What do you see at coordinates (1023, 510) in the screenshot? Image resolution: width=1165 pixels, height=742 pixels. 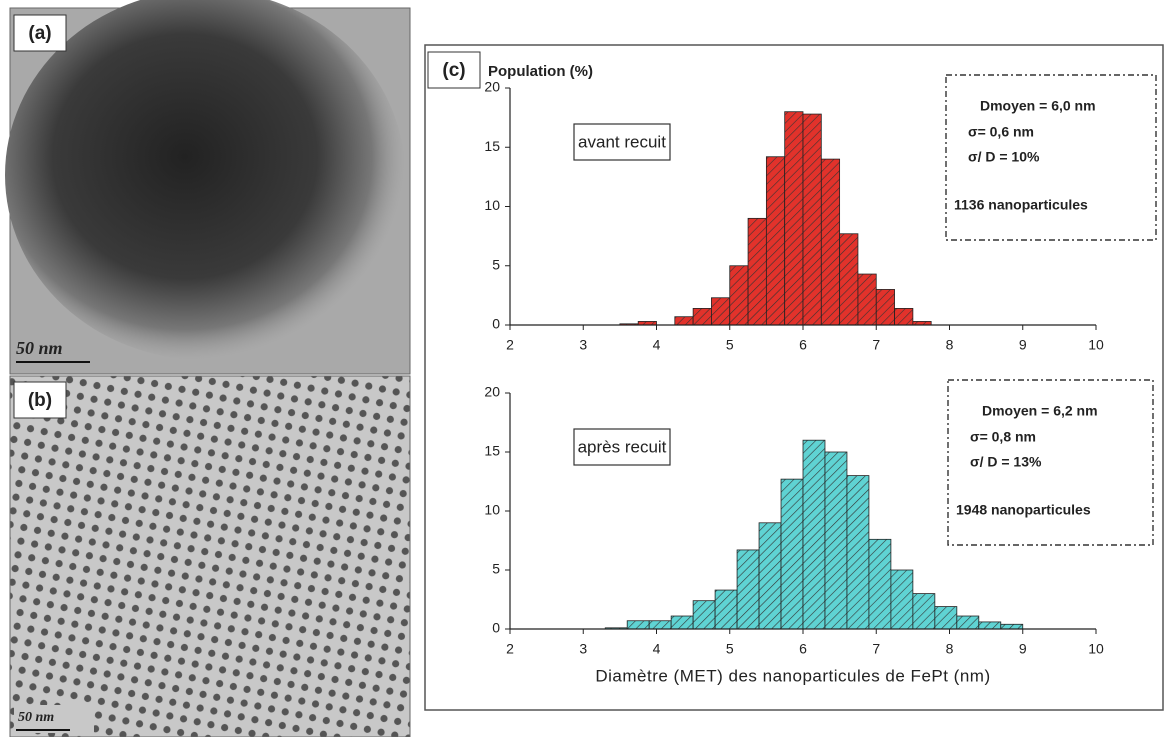 I see `stats-text: 1948 nanoparticules` at bounding box center [1023, 510].